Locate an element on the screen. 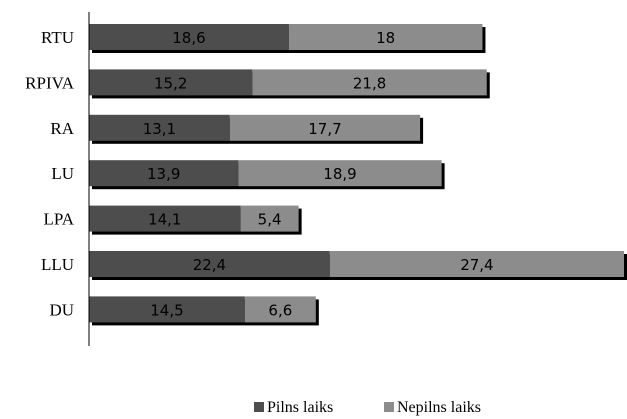 This screenshot has width=627, height=419. legend-swatch-pilns-laiks is located at coordinates (259, 407).